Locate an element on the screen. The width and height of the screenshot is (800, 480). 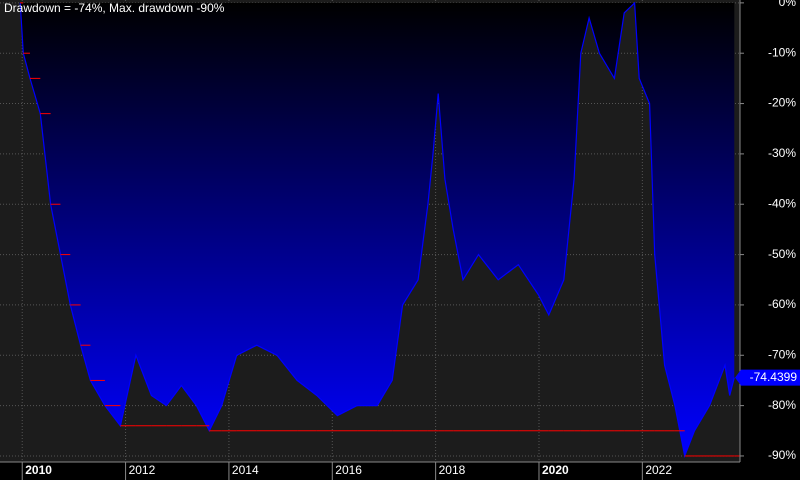
y-tick-label: -10% is located at coordinates (782, 52).